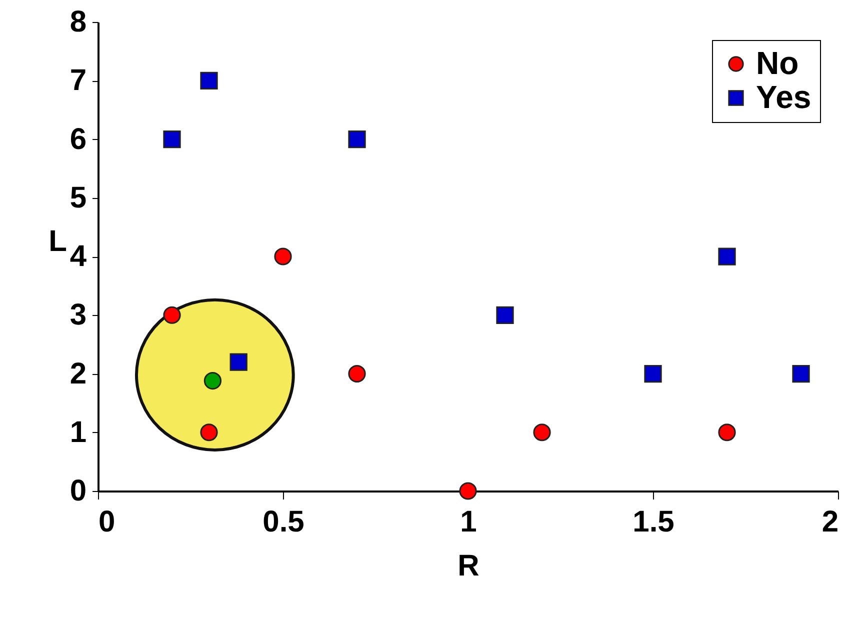  Describe the element at coordinates (777, 63) in the screenshot. I see `legend-label: No` at that location.